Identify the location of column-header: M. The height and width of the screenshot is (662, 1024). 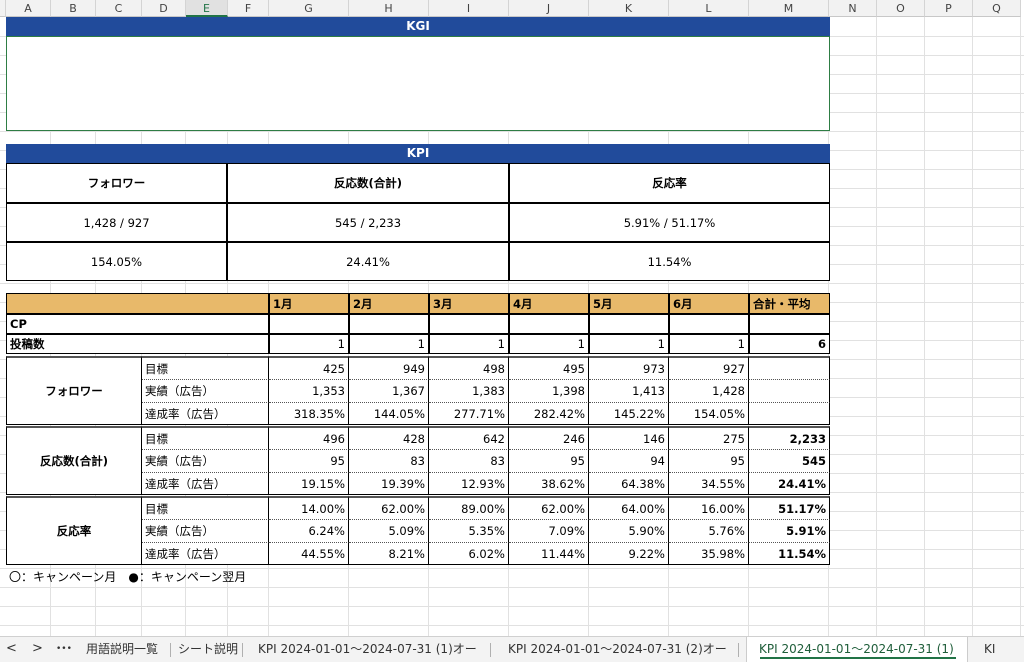
(789, 8).